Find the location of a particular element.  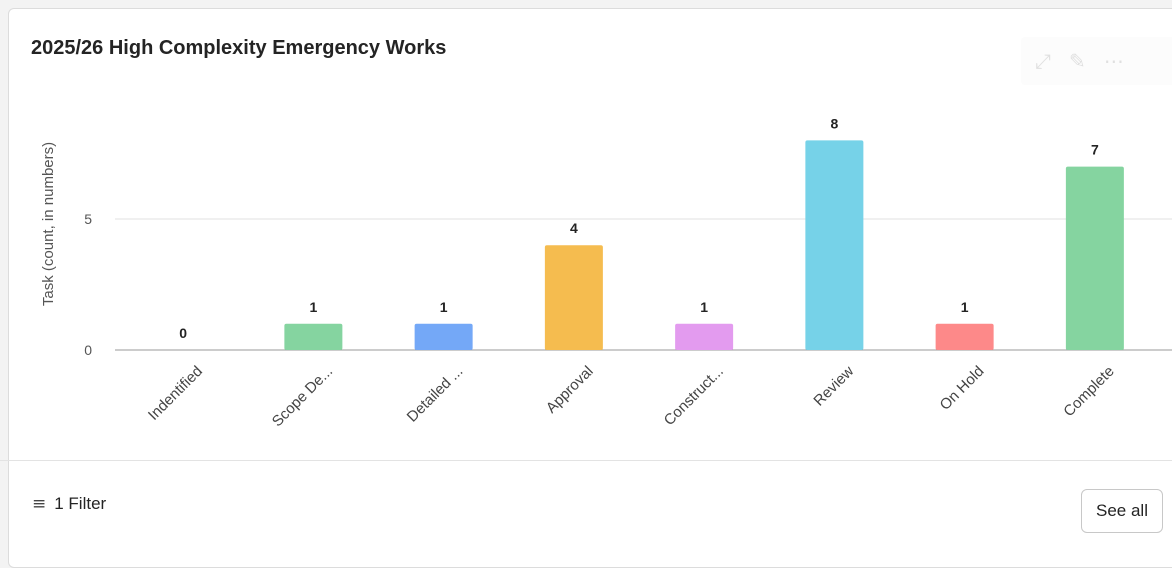

data-label: 7 is located at coordinates (1095, 150).